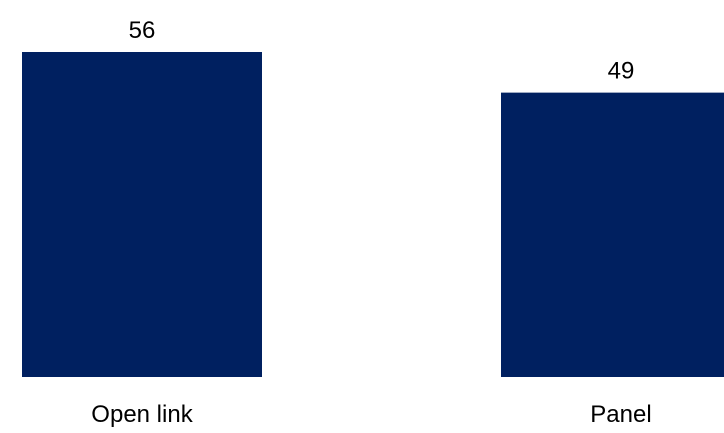  What do you see at coordinates (382, 51) in the screenshot?
I see `value-labels-group: 56 49` at bounding box center [382, 51].